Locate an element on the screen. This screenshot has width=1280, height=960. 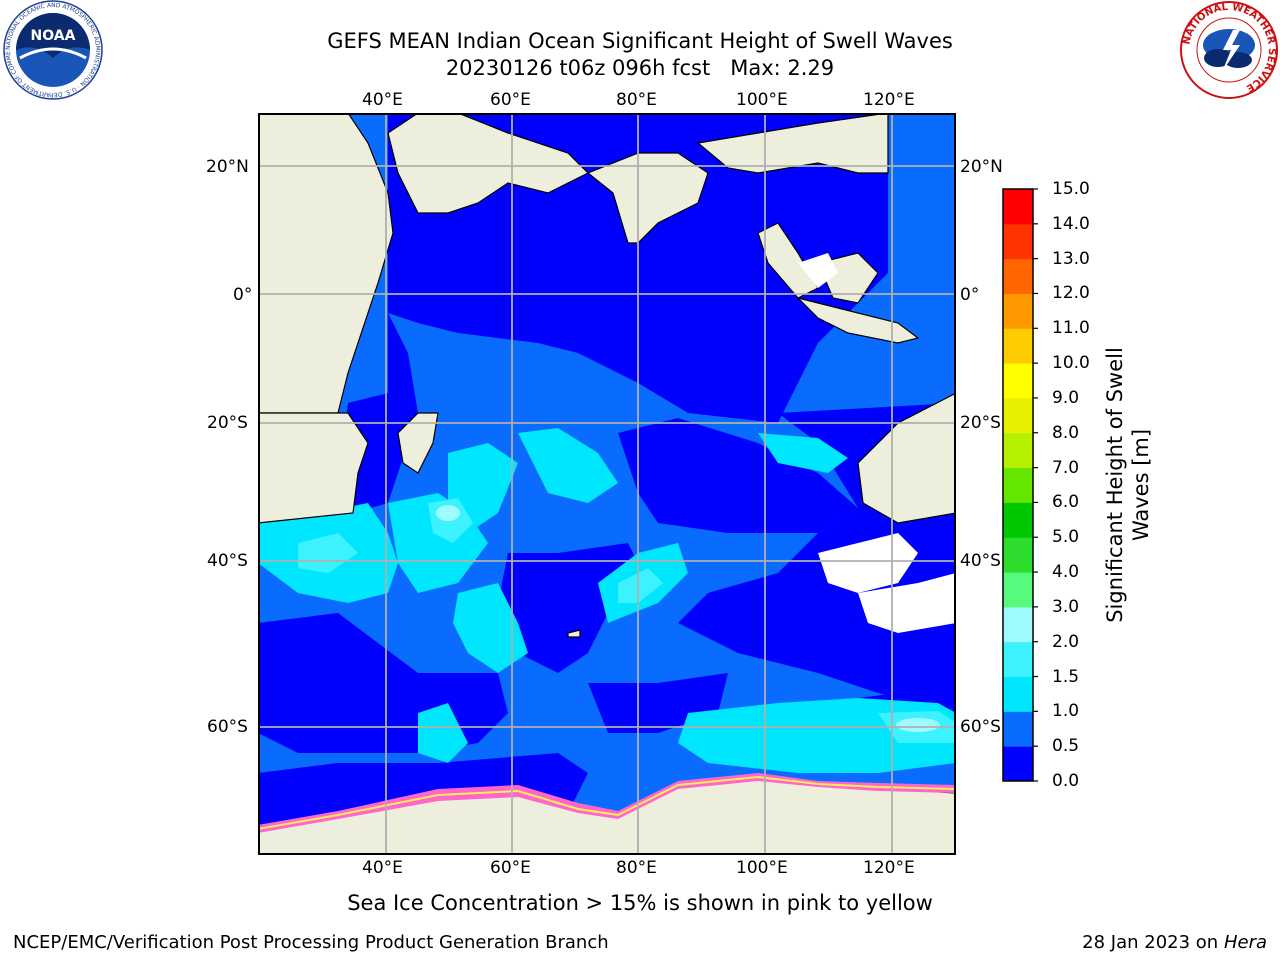
colorbar-tick-label: 12.0 is located at coordinates (1071, 293).